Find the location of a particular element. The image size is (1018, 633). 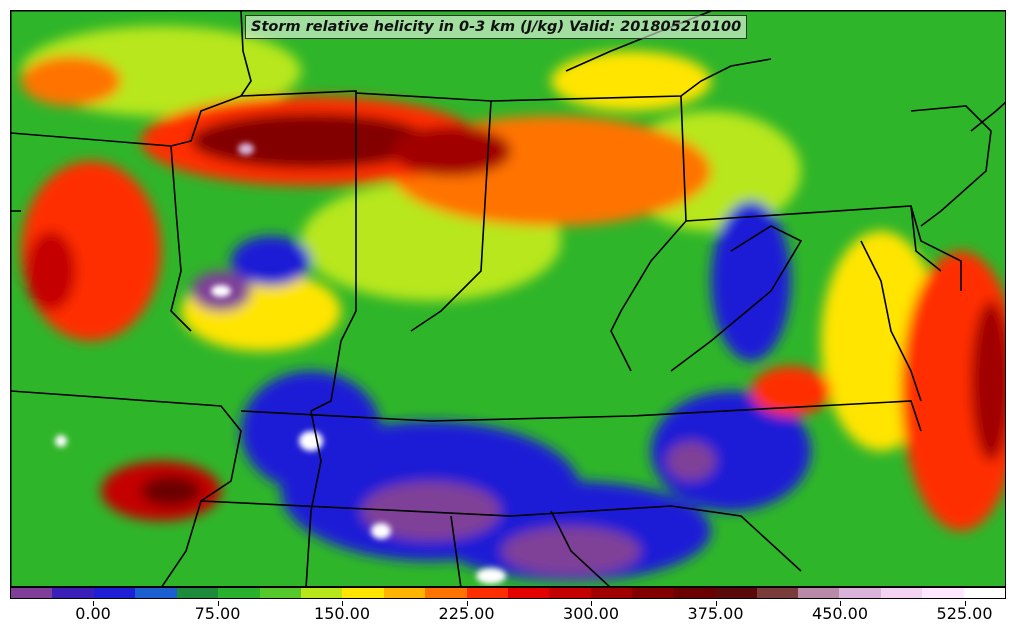

colorbar-tick-label: 300.00 is located at coordinates (591, 613).